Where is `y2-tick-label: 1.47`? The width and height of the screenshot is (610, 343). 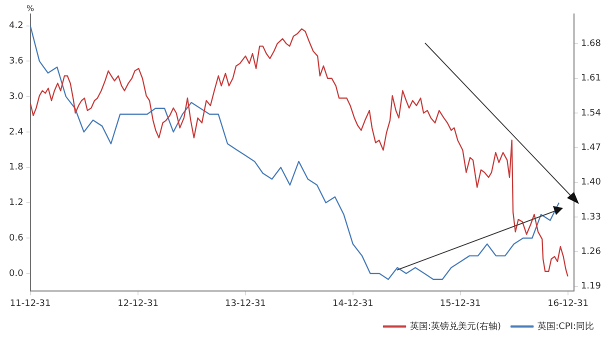 y2-tick-label: 1.47 is located at coordinates (591, 147).